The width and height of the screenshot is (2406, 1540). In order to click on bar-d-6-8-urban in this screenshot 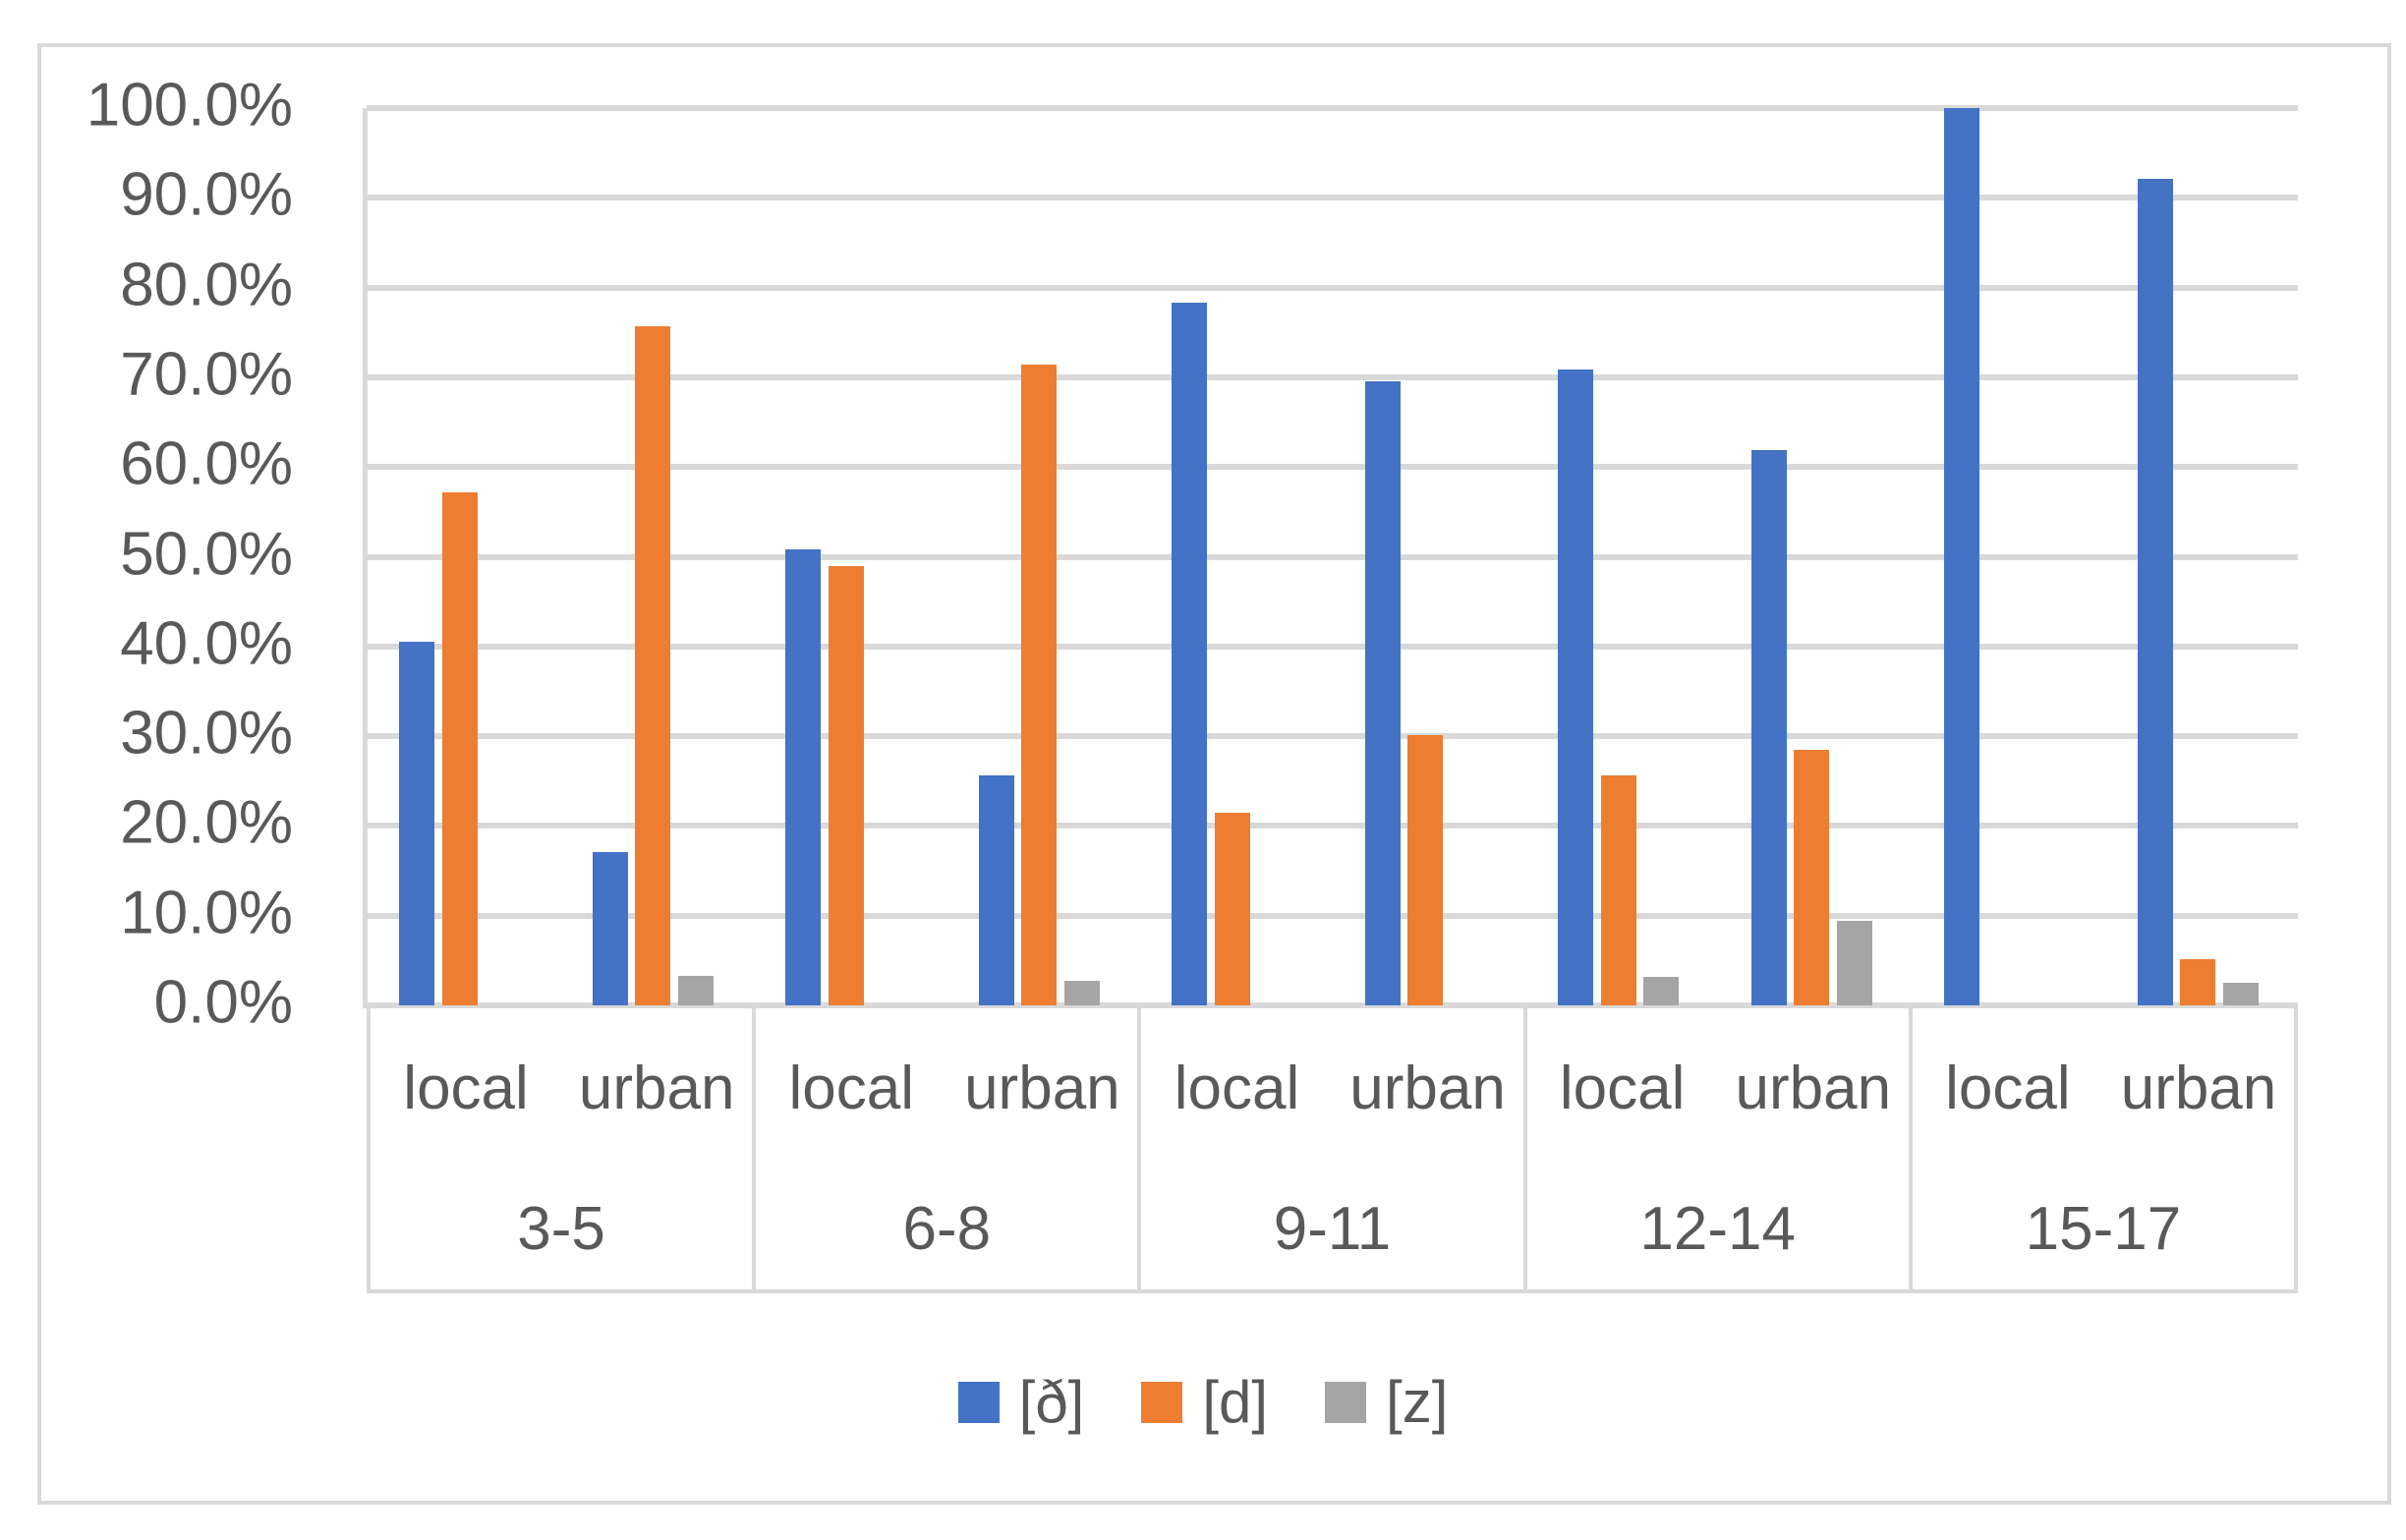, I will do `click(1039, 685)`.